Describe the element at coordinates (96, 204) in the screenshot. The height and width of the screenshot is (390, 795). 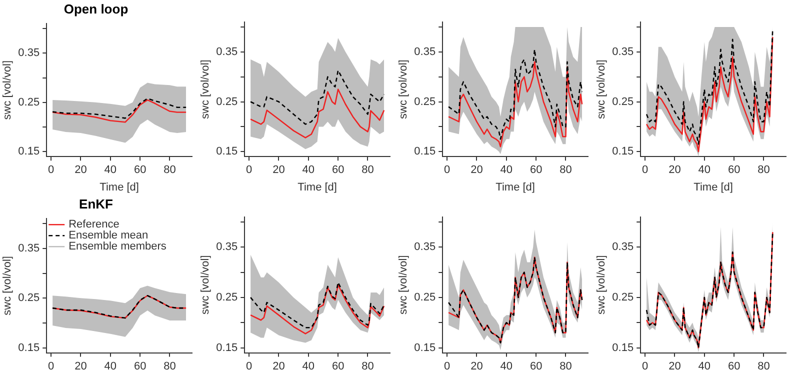
I see `chart-title: EnKF` at that location.